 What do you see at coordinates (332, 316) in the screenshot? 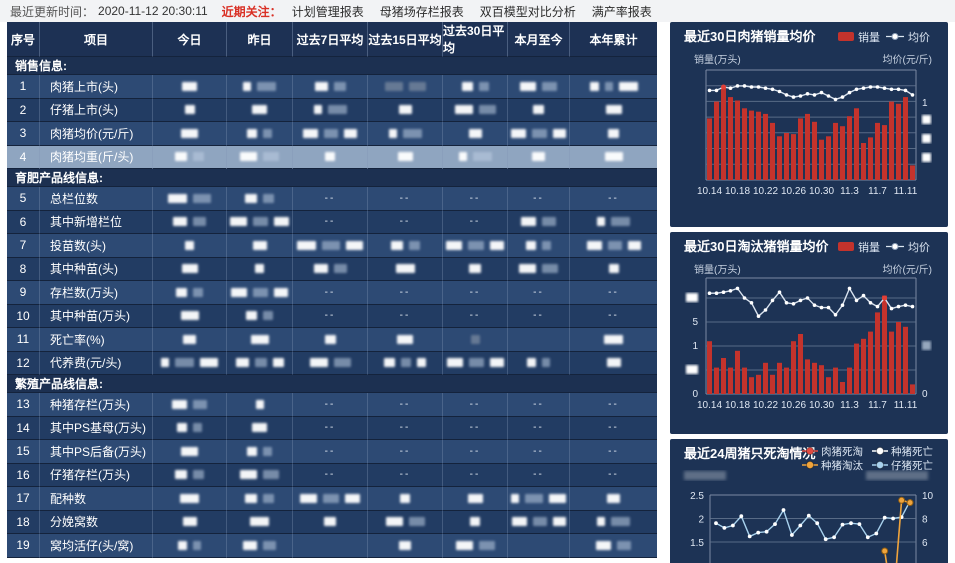
I see `table-row-10: 10 其中种苗(万头) -- -- -- -- --` at bounding box center [332, 316].